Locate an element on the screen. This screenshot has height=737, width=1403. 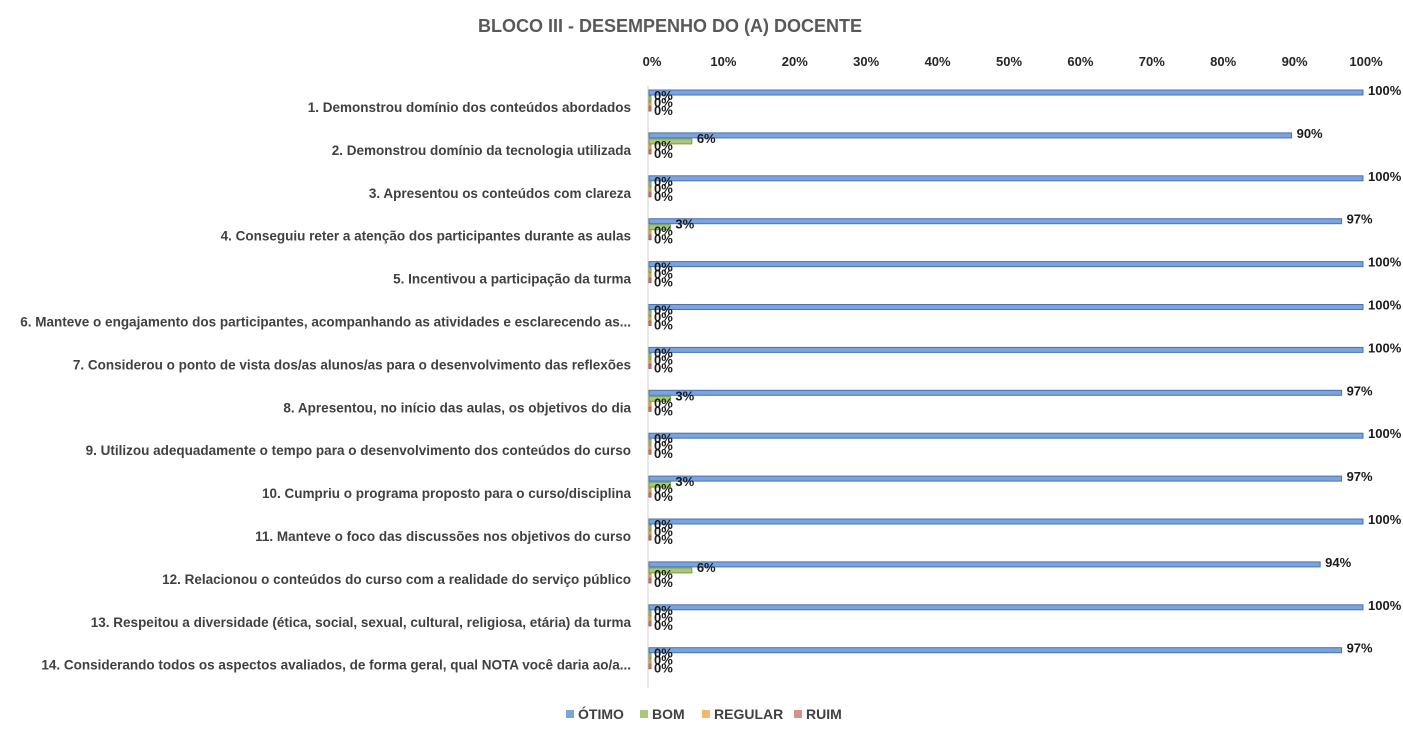
x-tick-label: 90% is located at coordinates (1295, 61).